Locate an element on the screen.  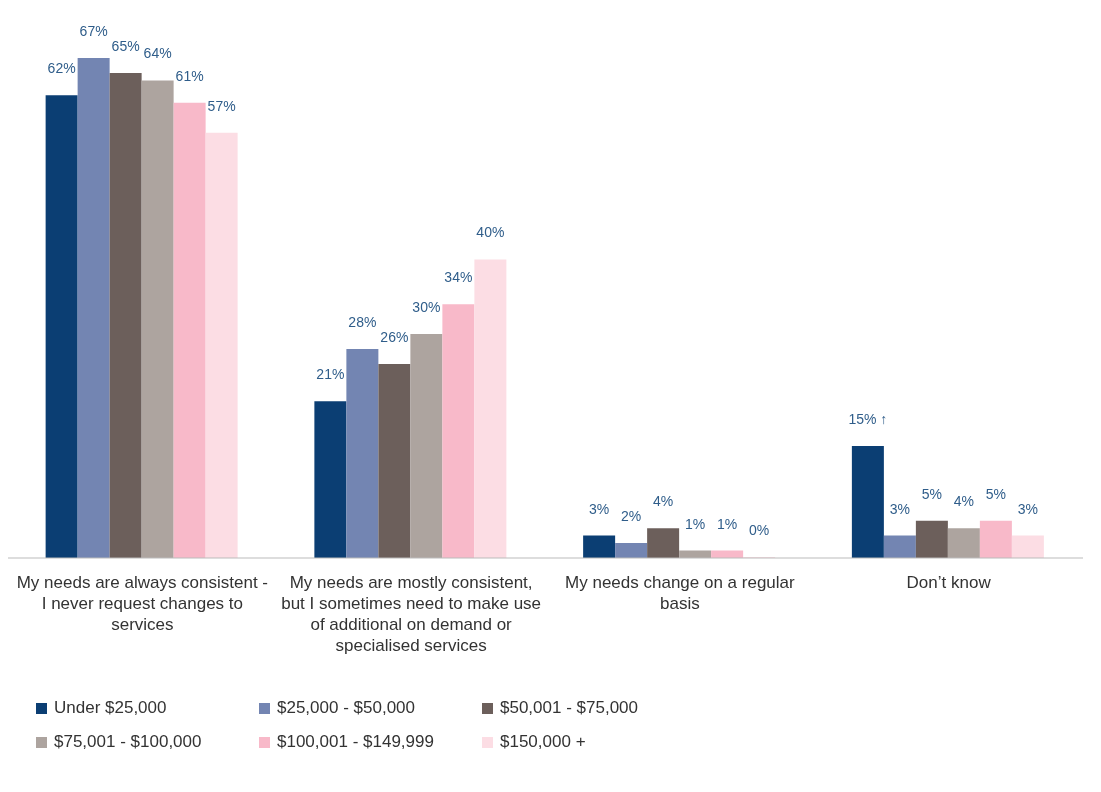
x-tick-label: My needs are mostly consistent, but I sometimes need to make use of additional on demand or specialised services is located at coordinates (411, 614).